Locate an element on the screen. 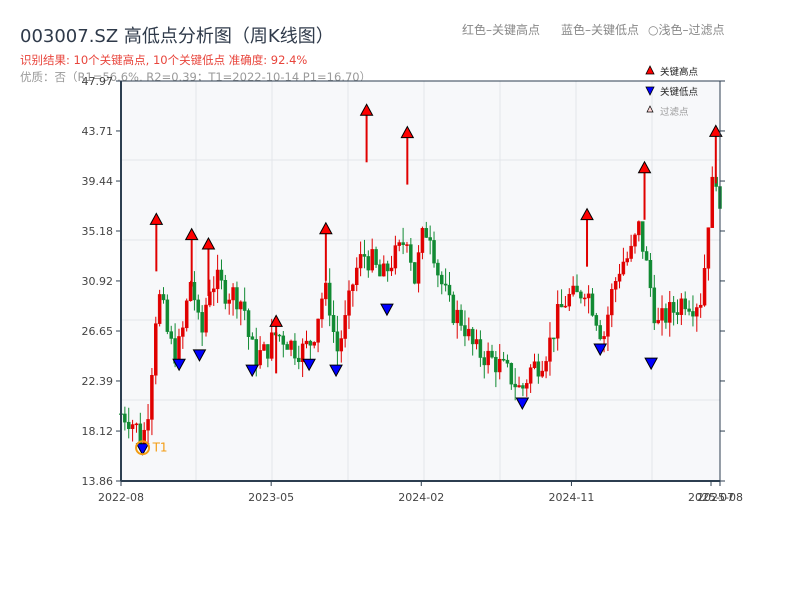 Image resolution: width=800 pixels, height=600 pixels. legend-high-label: 关键高点 is located at coordinates (679, 72).